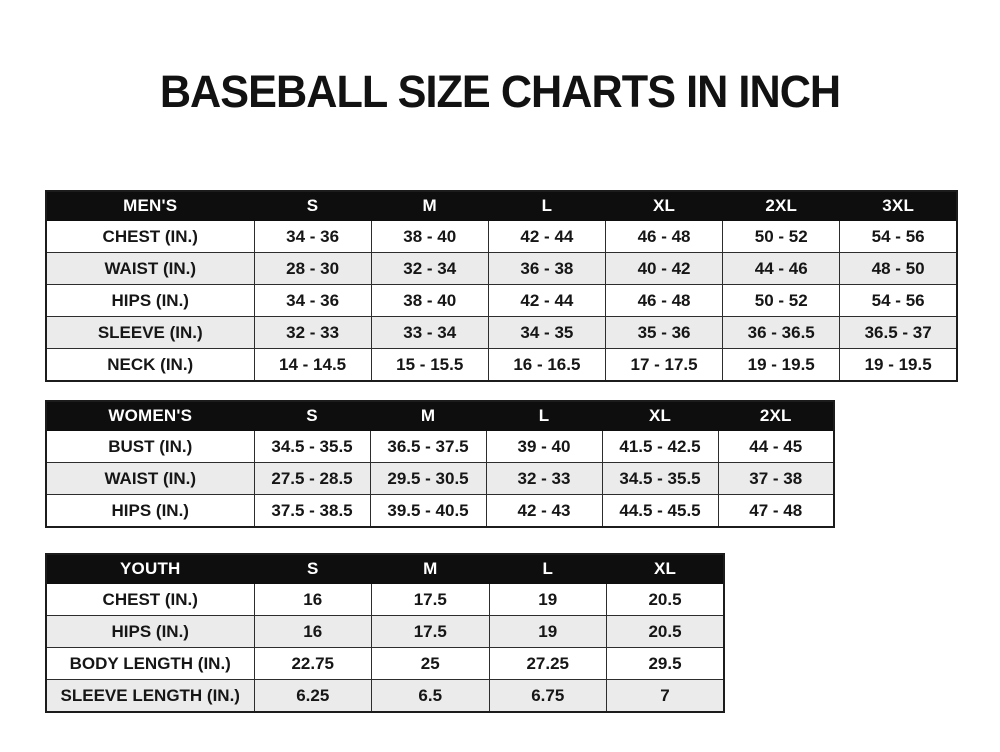  Describe the element at coordinates (150, 663) in the screenshot. I see `row-label: BODY LENGTH (IN.)` at that location.